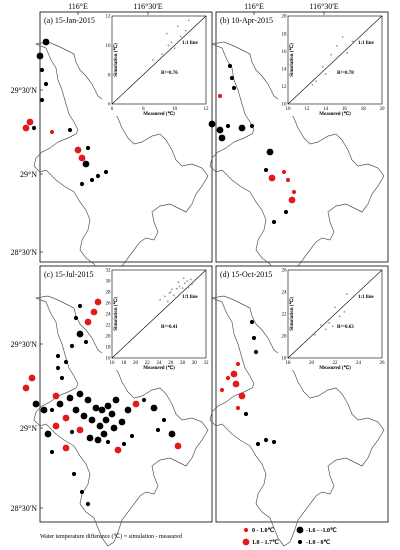 This screenshot has height=550, width=400. What do you see at coordinates (207, 363) in the screenshot?
I see `inset-x-tick: 32` at bounding box center [207, 363].